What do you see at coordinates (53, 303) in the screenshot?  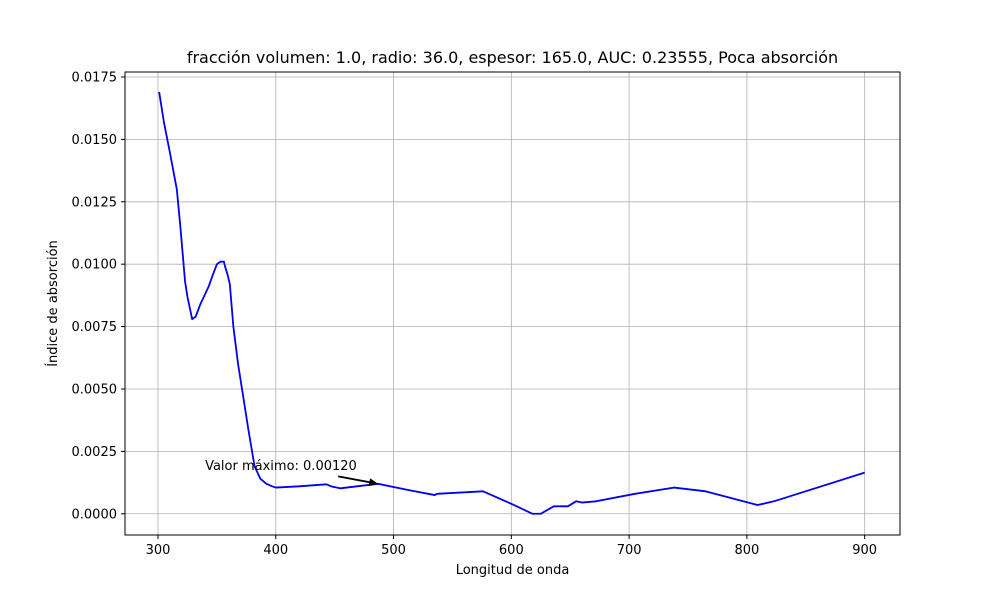 I see `y-axis-title: Índice de absorción` at bounding box center [53, 303].